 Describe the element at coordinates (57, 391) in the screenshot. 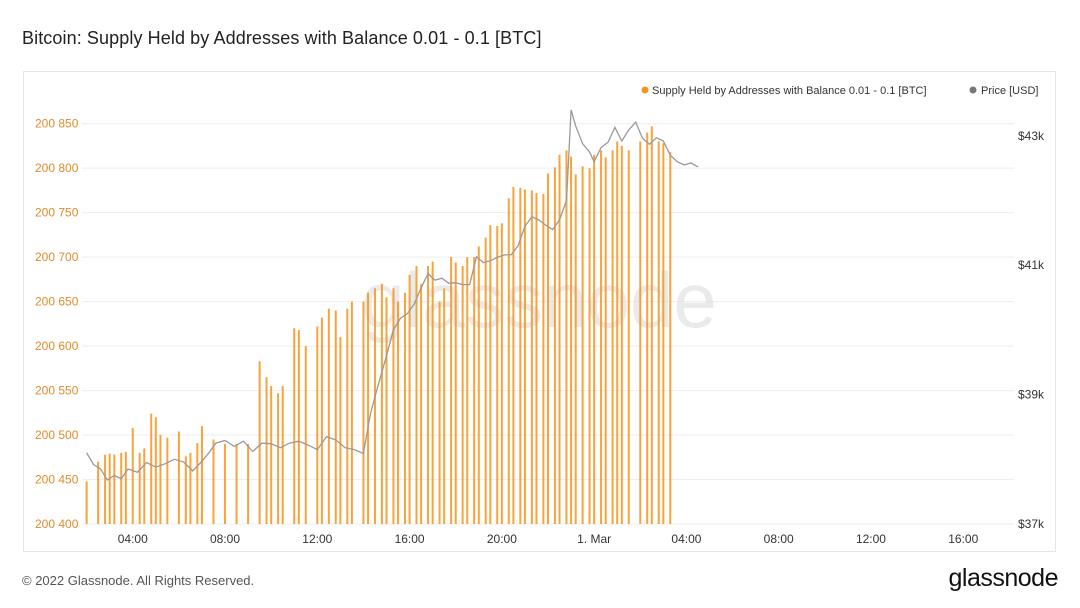

I see `left-axis-tick-label: 200 550` at that location.